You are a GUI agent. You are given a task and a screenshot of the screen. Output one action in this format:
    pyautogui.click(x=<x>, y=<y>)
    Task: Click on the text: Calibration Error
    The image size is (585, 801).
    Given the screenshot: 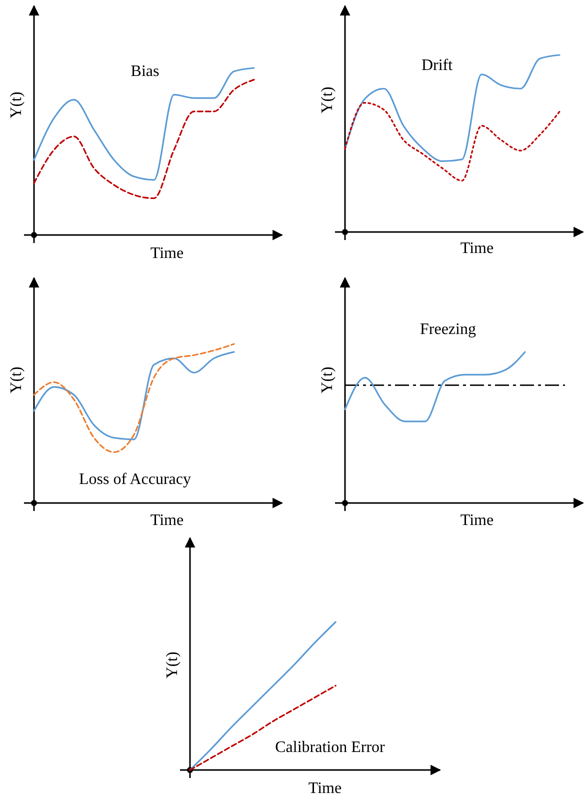 What is the action you would take?
    pyautogui.click(x=330, y=747)
    